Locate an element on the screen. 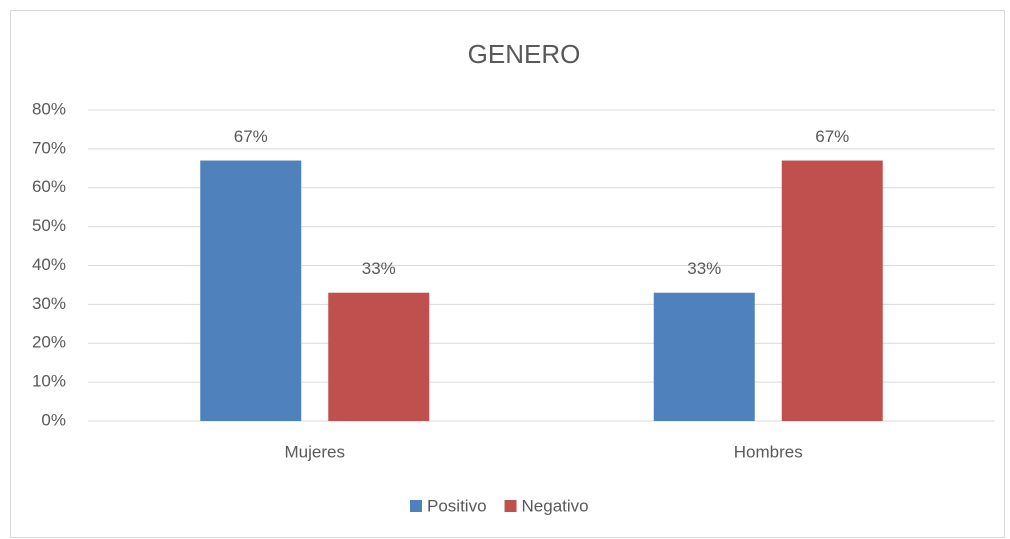 The width and height of the screenshot is (1010, 539). y-tick-label: 40% is located at coordinates (49, 264).